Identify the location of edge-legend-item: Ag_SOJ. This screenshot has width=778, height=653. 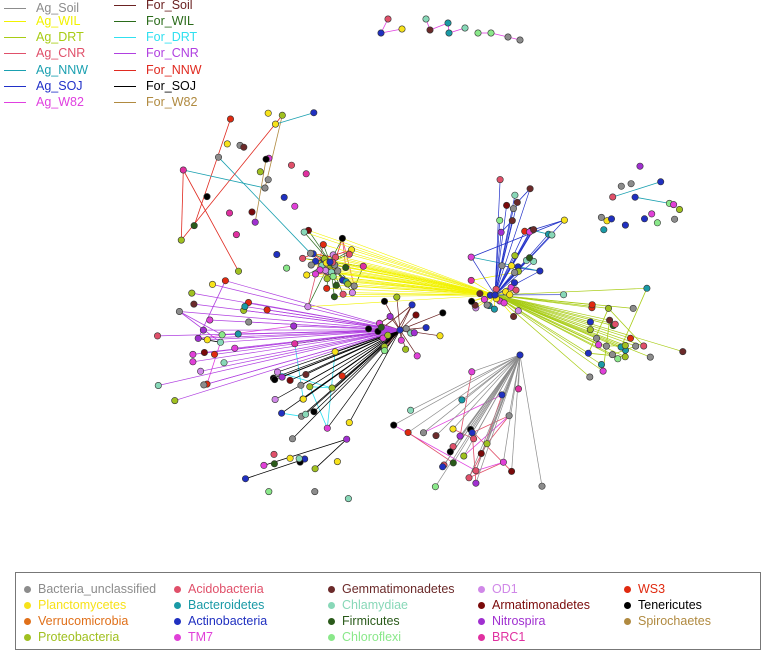
(43, 86).